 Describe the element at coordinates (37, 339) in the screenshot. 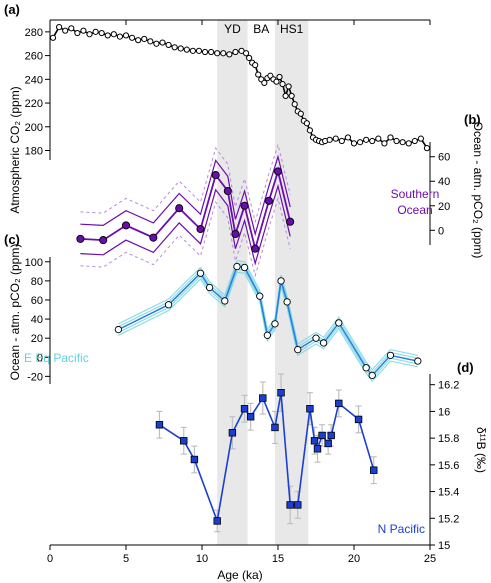

I see `panel-c-y-tick-label: 20` at that location.